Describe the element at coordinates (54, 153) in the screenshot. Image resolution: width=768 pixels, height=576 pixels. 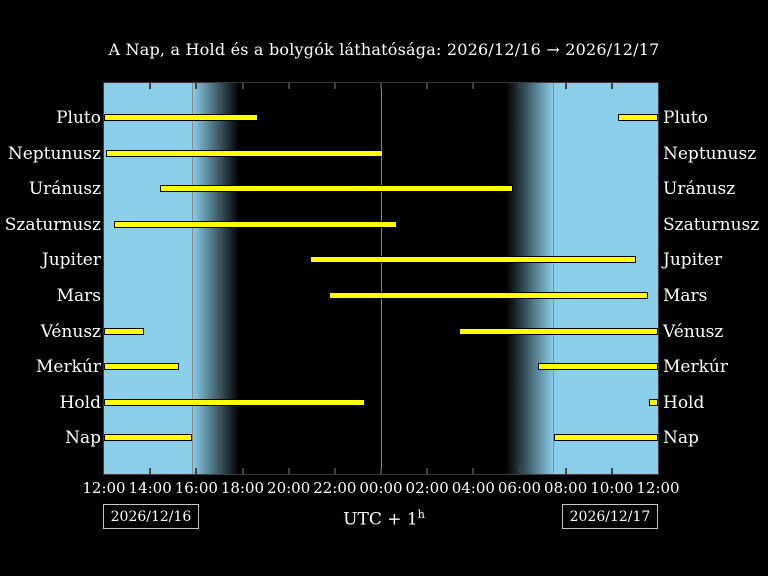
I see `row-label-left-neptunusz: Neptunusz` at that location.